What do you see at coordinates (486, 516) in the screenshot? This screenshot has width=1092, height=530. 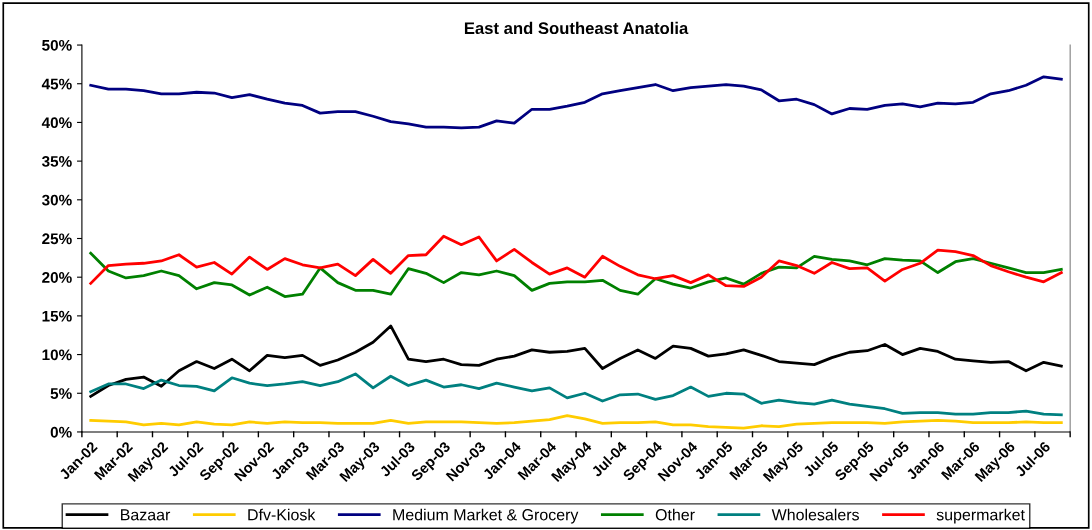 I see `legend-label: Medium Market & Grocery` at bounding box center [486, 516].